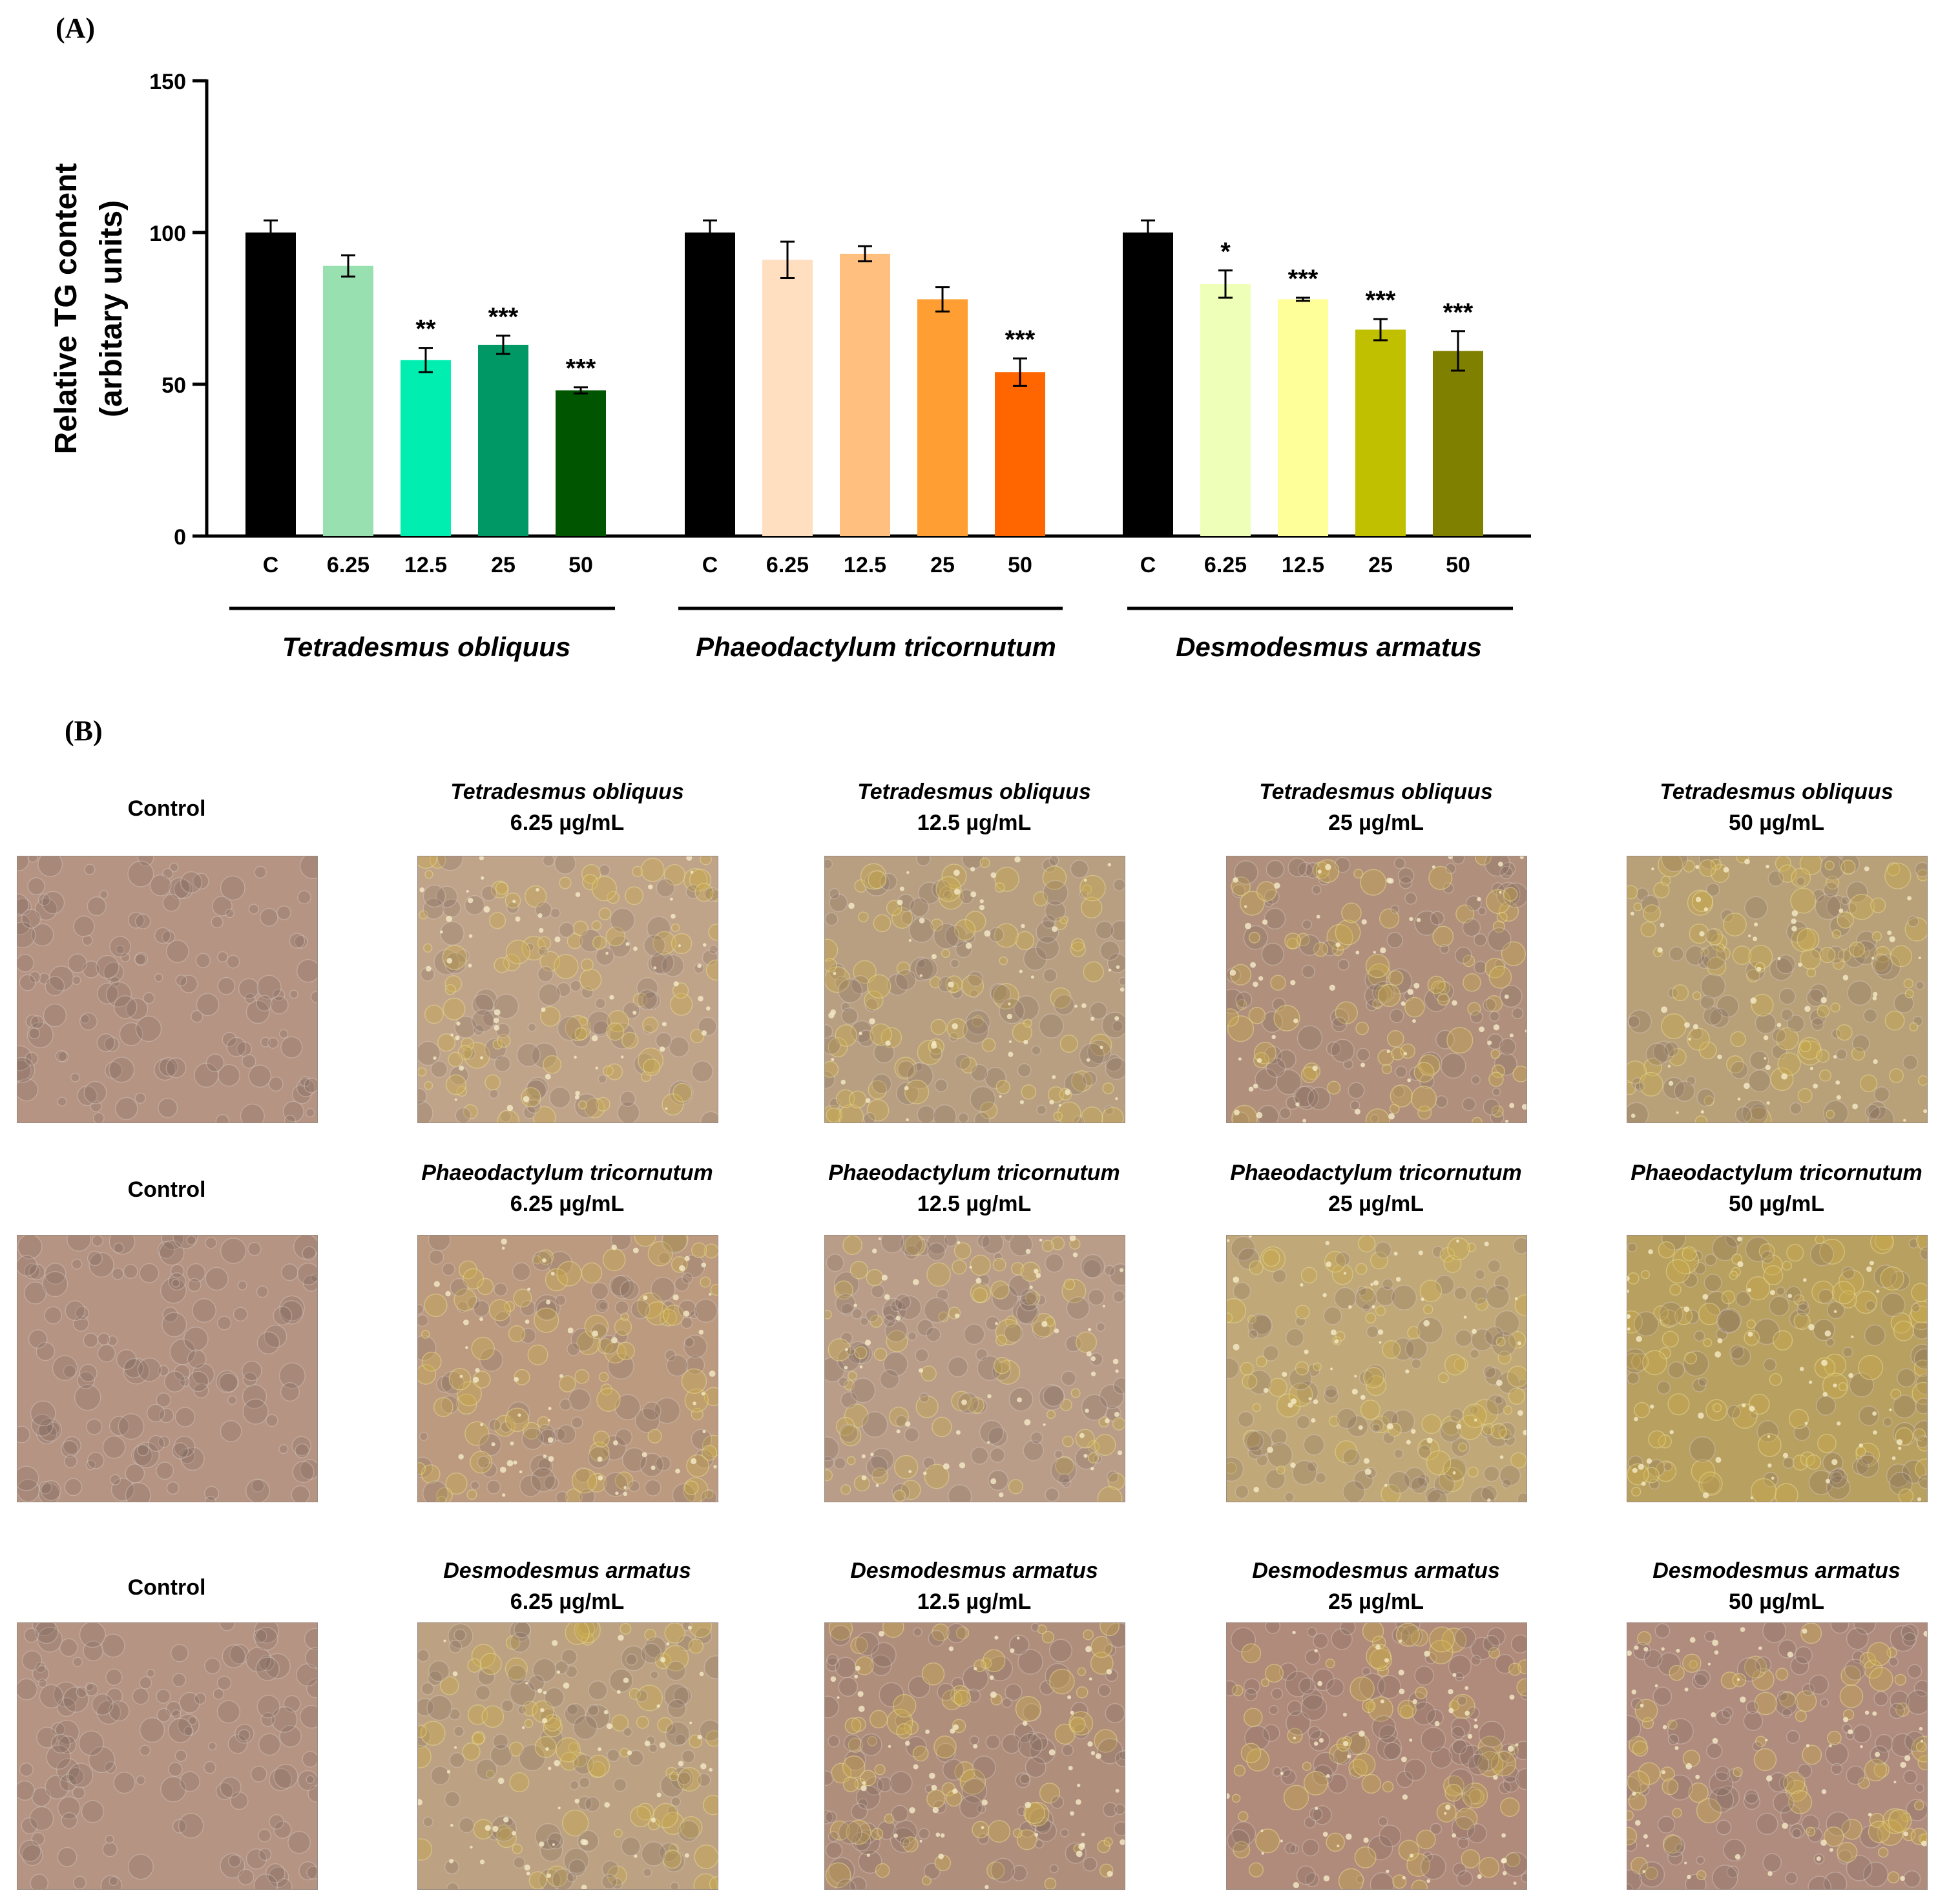 The height and width of the screenshot is (1904, 1938). What do you see at coordinates (1773, 1188) in the screenshot?
I see `micrograph-title: Phaeodactylum tricornutum 50 µg/mL` at bounding box center [1773, 1188].